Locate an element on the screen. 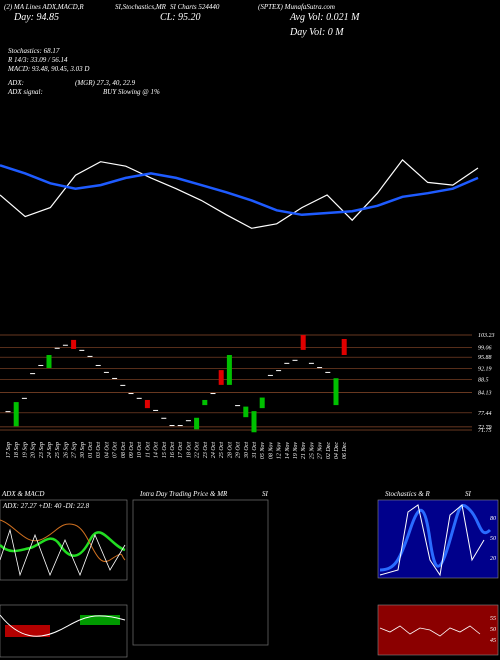 This screenshot has height=660, width=500. x-tick-label: 01 Oct is located at coordinates (91, 450).